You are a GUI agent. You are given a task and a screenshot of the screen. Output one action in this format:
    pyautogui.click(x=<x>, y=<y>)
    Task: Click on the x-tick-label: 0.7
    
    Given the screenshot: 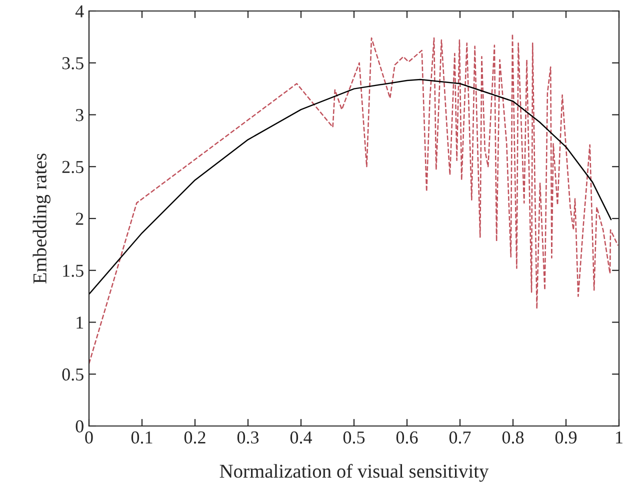 What is the action you would take?
    pyautogui.click(x=460, y=437)
    